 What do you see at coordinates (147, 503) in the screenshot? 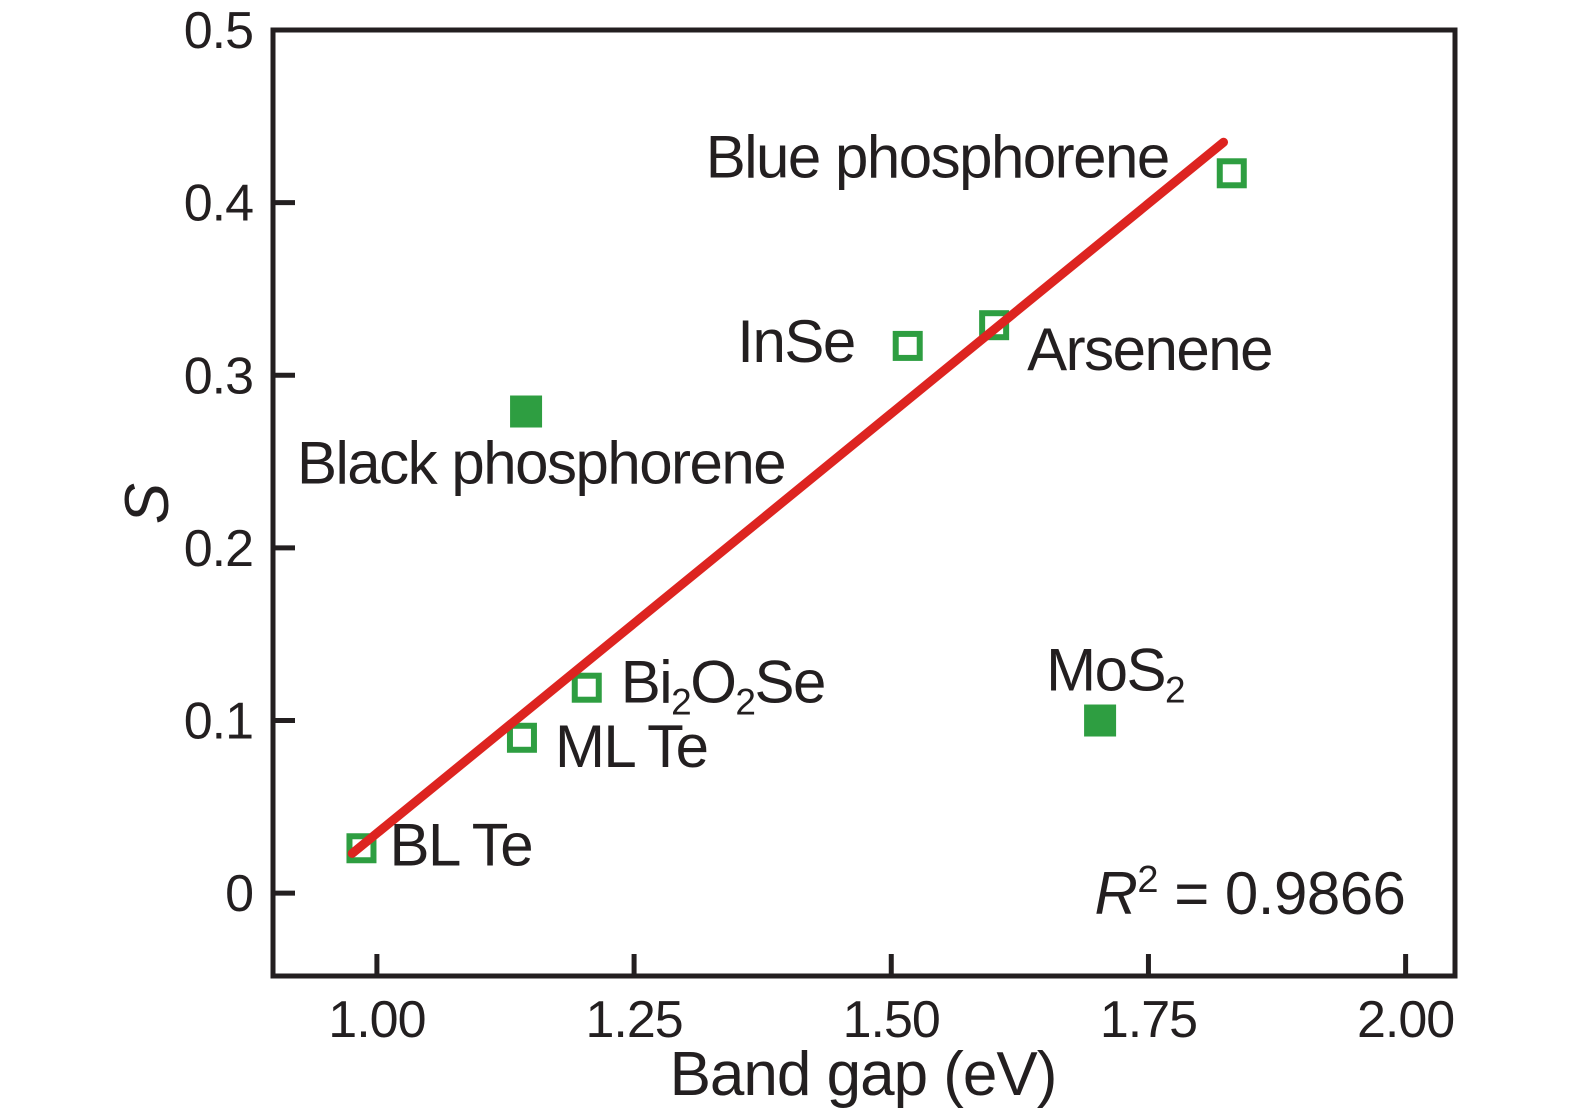
I see `y-axis-title: S` at bounding box center [147, 503].